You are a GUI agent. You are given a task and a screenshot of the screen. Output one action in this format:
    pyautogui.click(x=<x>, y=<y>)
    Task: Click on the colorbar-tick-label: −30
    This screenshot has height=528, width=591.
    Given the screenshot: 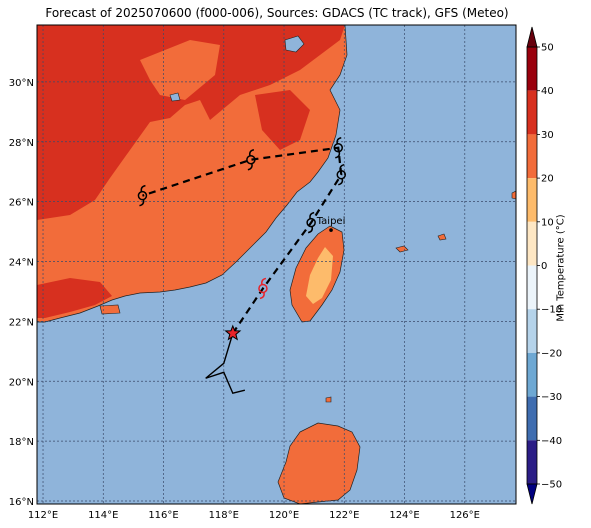 What is the action you would take?
    pyautogui.click(x=551, y=397)
    